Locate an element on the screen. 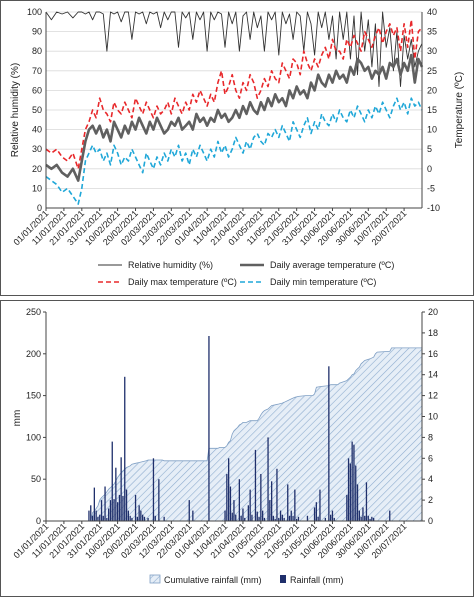  top-left-axis-title: Relative humidity (%) is located at coordinates (15, 110).